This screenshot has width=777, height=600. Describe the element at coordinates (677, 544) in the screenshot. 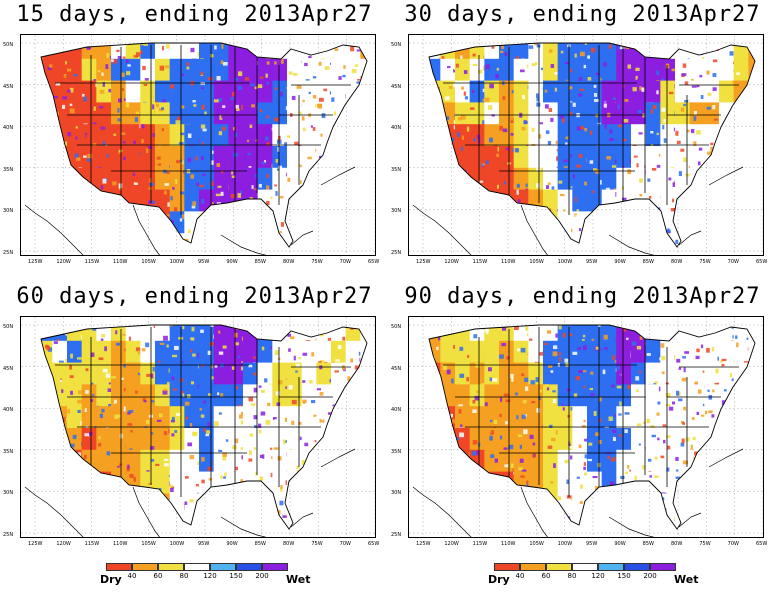

I see `longitude-label: 80W` at that location.